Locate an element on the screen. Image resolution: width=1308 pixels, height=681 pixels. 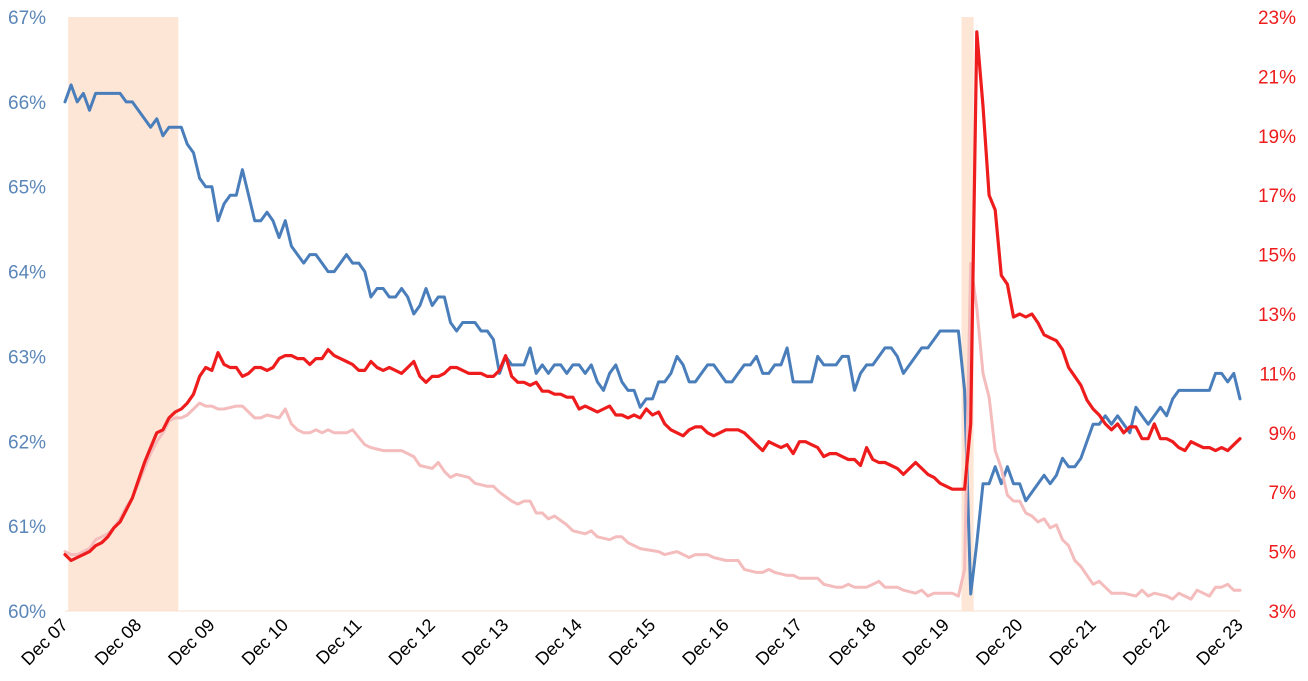
left-axis-ticks: 60% 61% 62% 63% 64% 65% 66% 67% is located at coordinates (27, 315).